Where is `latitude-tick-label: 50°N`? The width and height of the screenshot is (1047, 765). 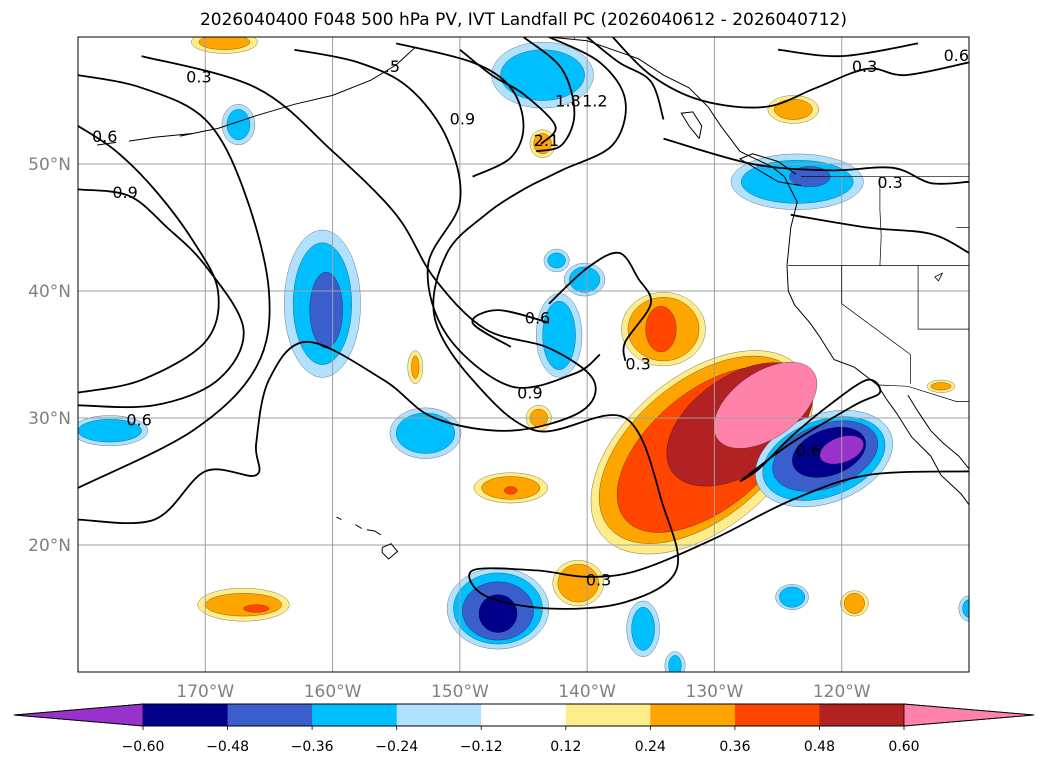 latitude-tick-label: 50°N is located at coordinates (49, 165).